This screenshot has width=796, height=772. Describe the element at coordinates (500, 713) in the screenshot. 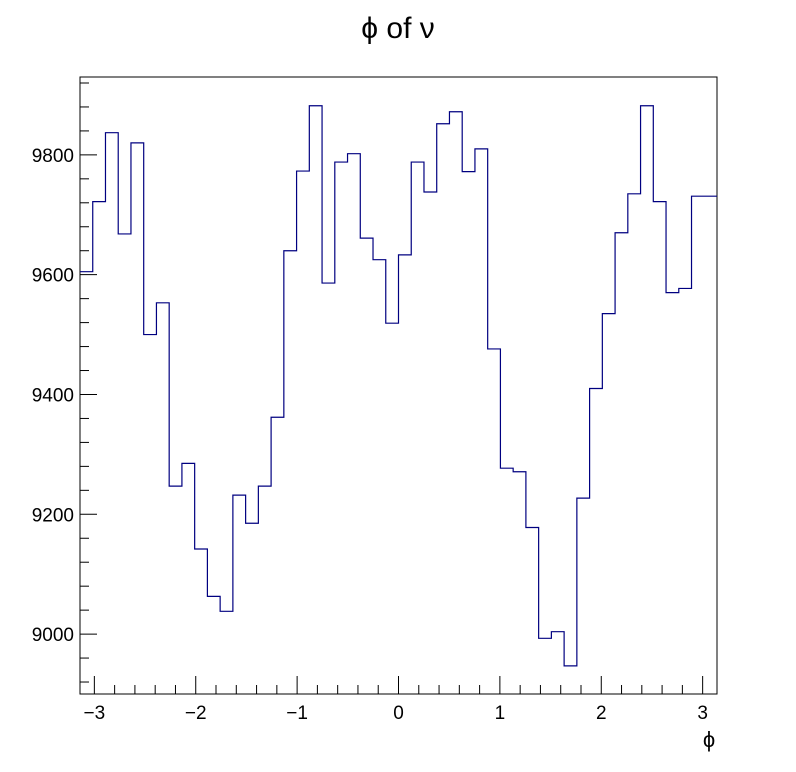

I see `x-tick-label: 1` at that location.